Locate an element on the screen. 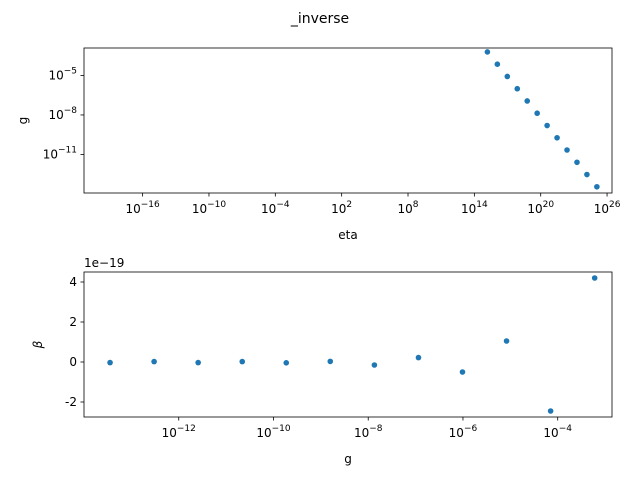 The width and height of the screenshot is (640, 480). x-tick-label: 10¹⁴ is located at coordinates (474, 208).